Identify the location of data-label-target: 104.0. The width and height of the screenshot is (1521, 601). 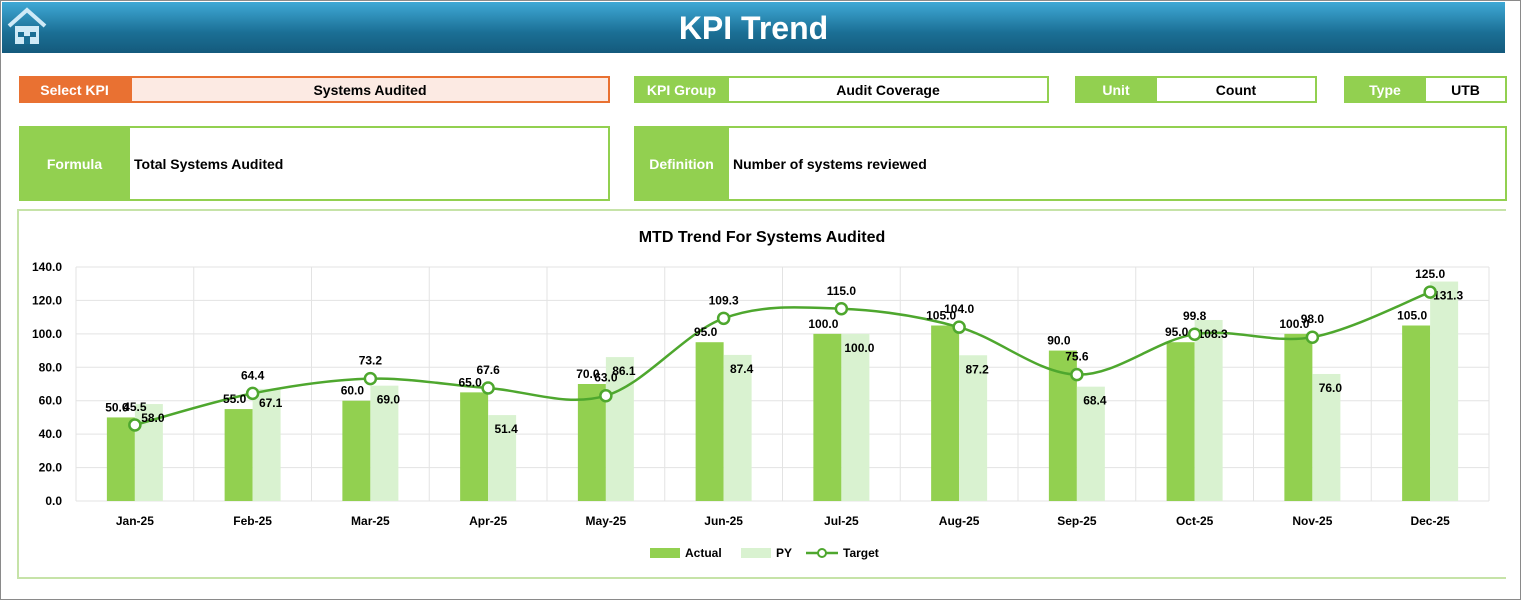
(959, 309).